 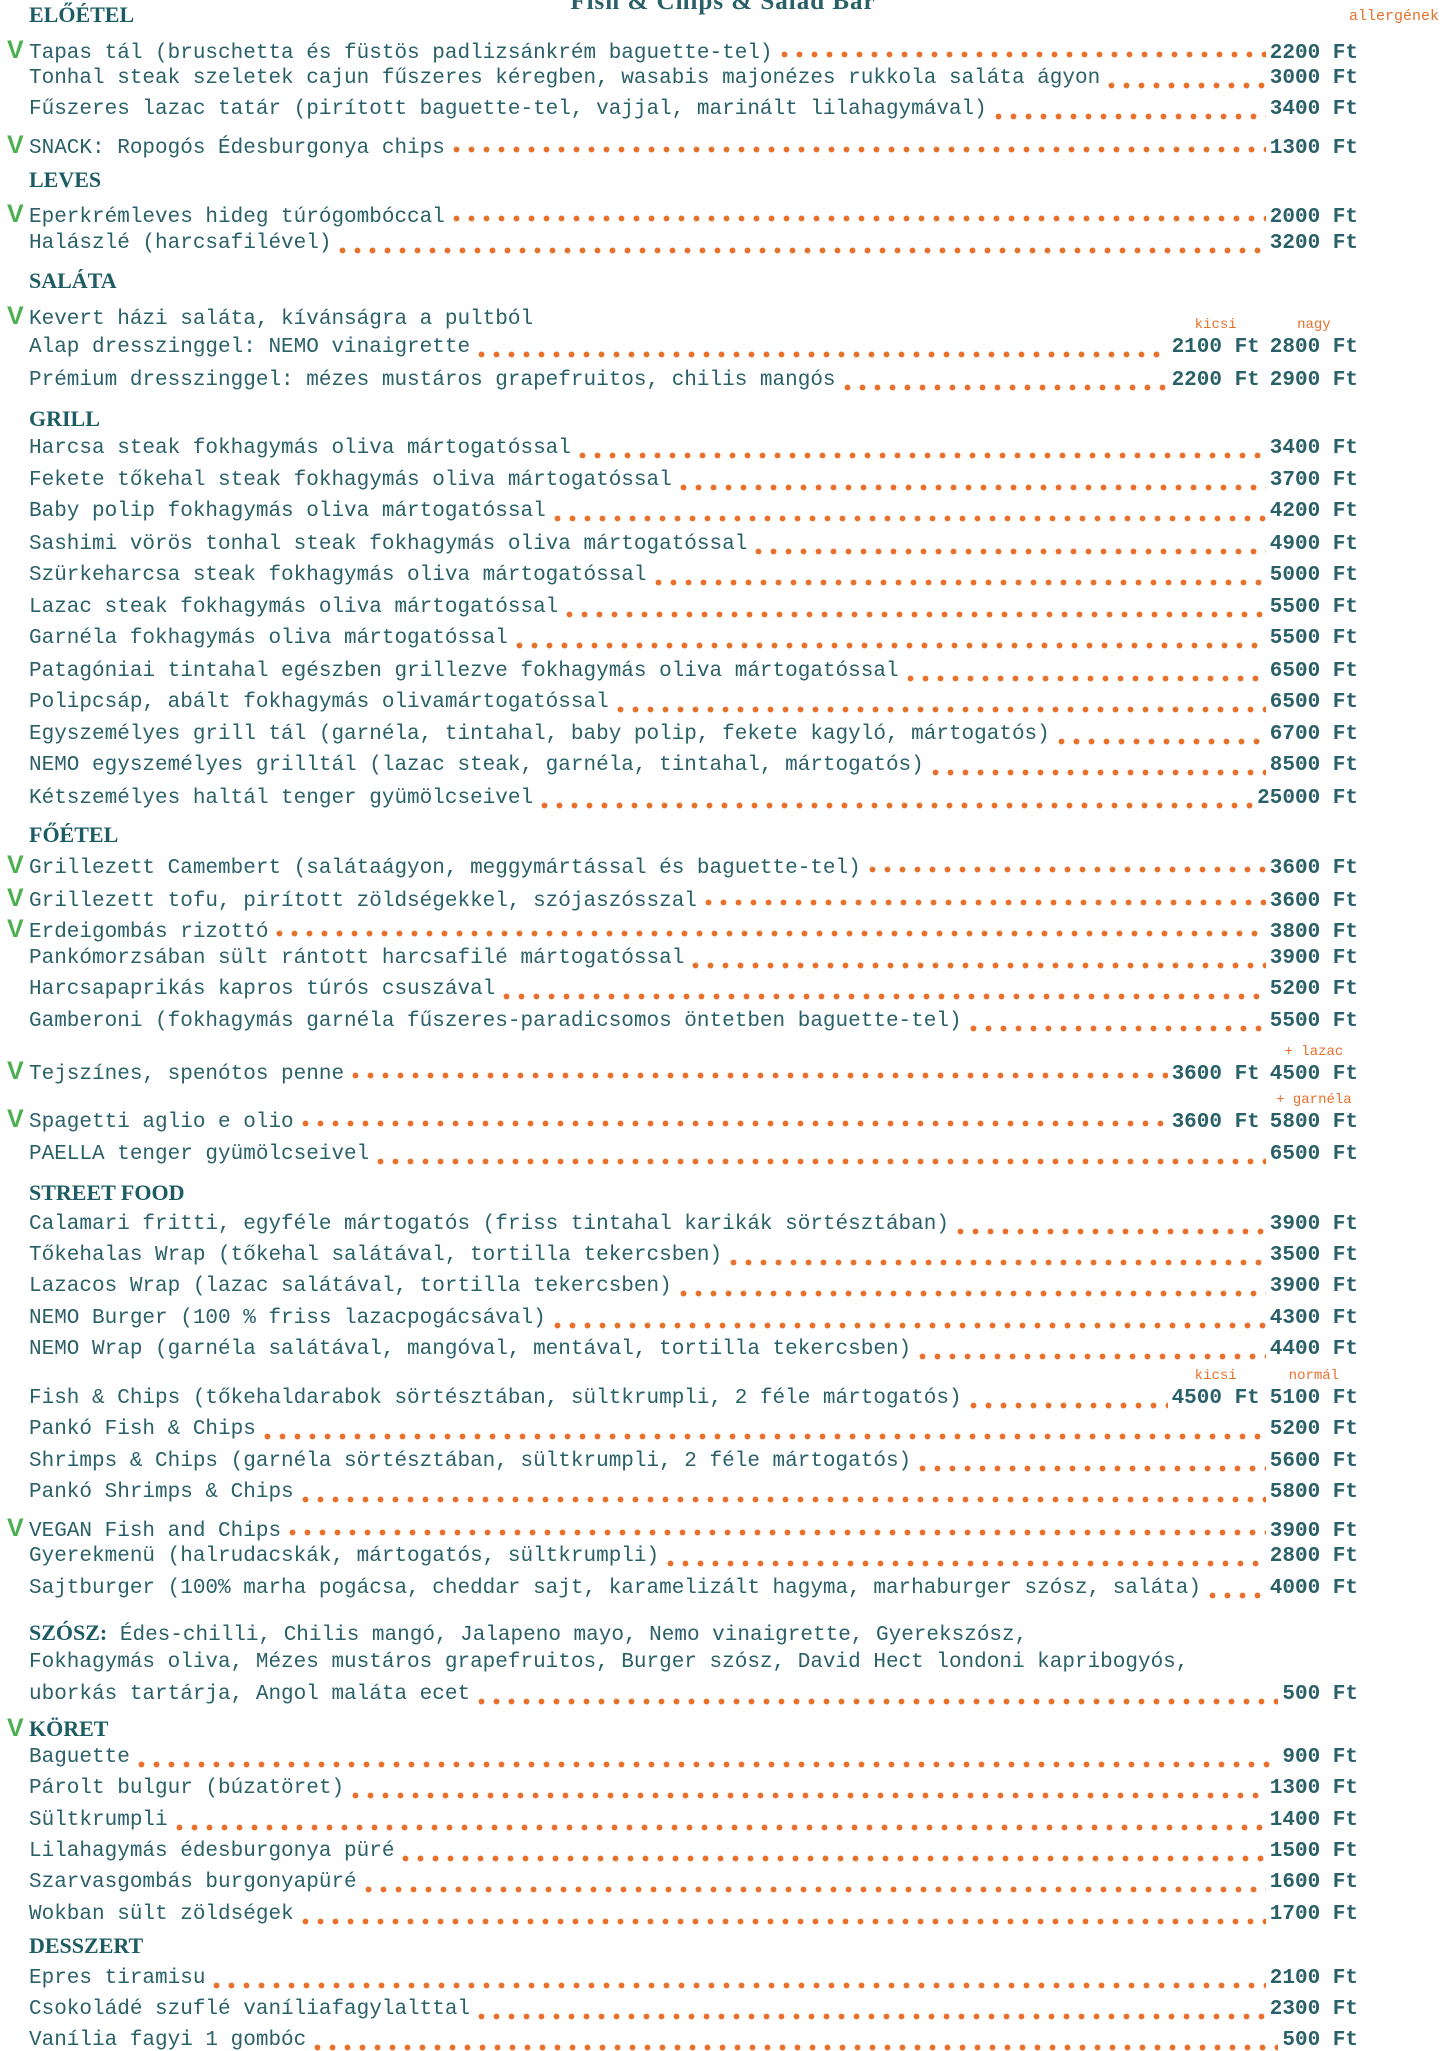 I want to click on price: 1400 Ft, so click(x=1313, y=1820).